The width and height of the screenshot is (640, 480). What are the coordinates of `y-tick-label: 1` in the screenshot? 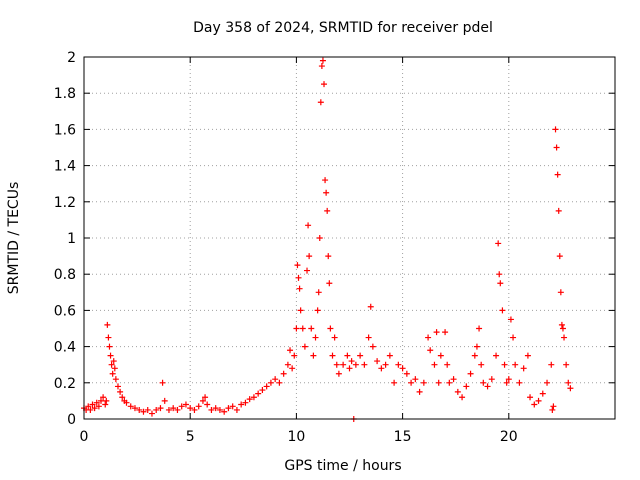 It's located at (71, 239).